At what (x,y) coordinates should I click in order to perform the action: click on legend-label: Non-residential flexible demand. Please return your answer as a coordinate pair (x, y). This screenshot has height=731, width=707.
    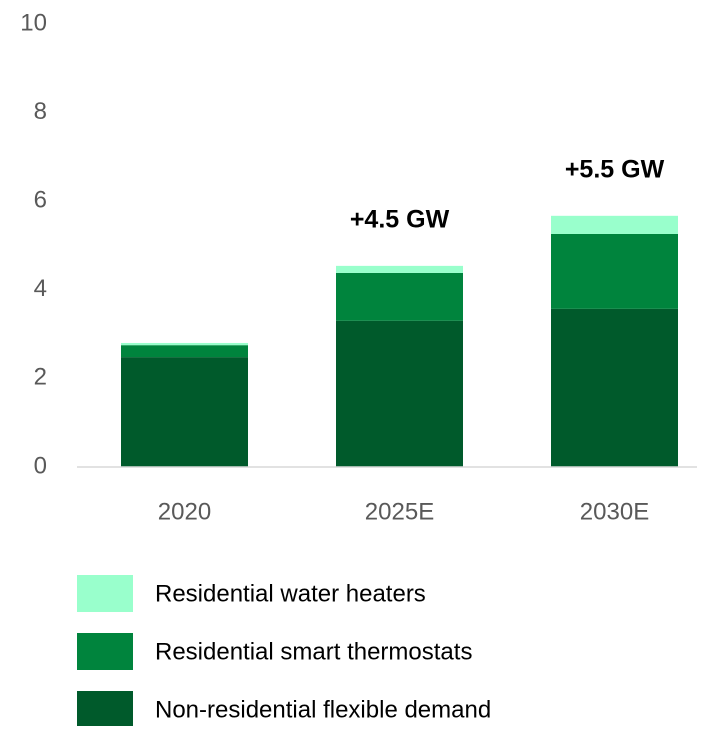
    Looking at the image, I should click on (323, 709).